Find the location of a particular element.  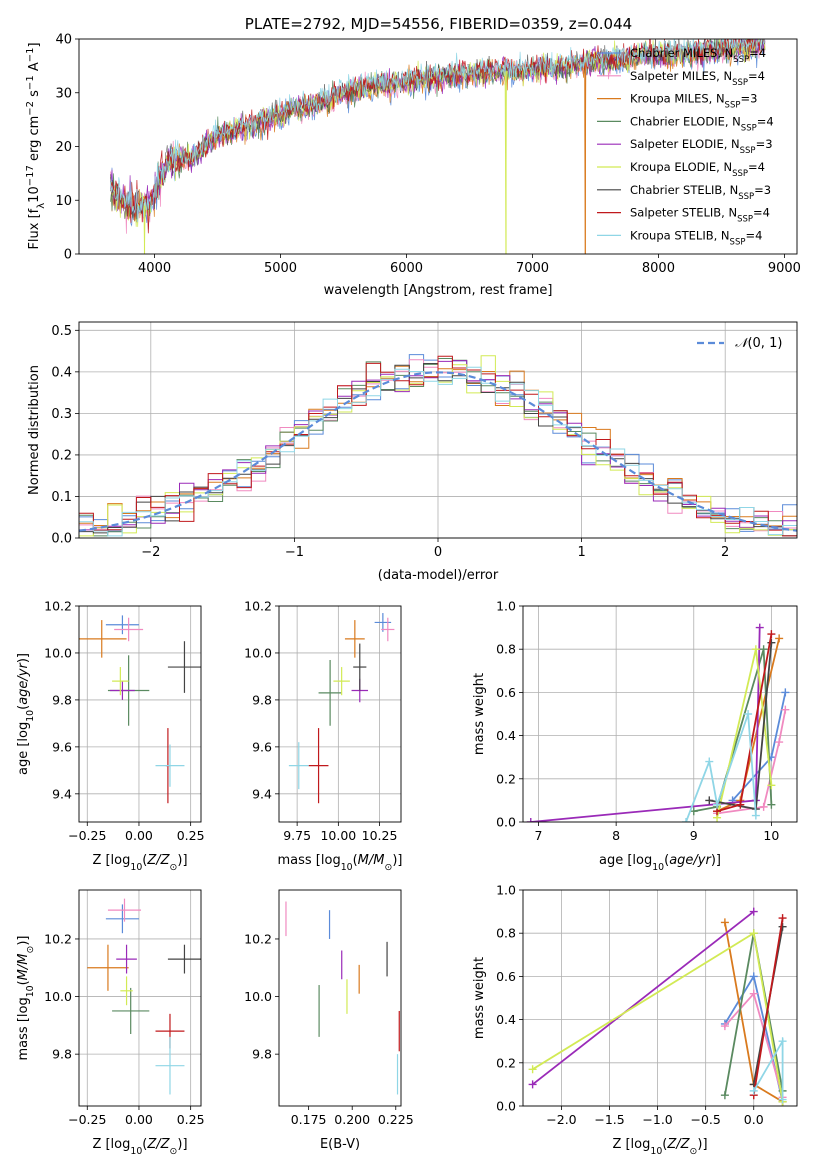

mass-vs-z-xlabel: Z [log10(Z/Z⊙)] is located at coordinates (139, 1147).